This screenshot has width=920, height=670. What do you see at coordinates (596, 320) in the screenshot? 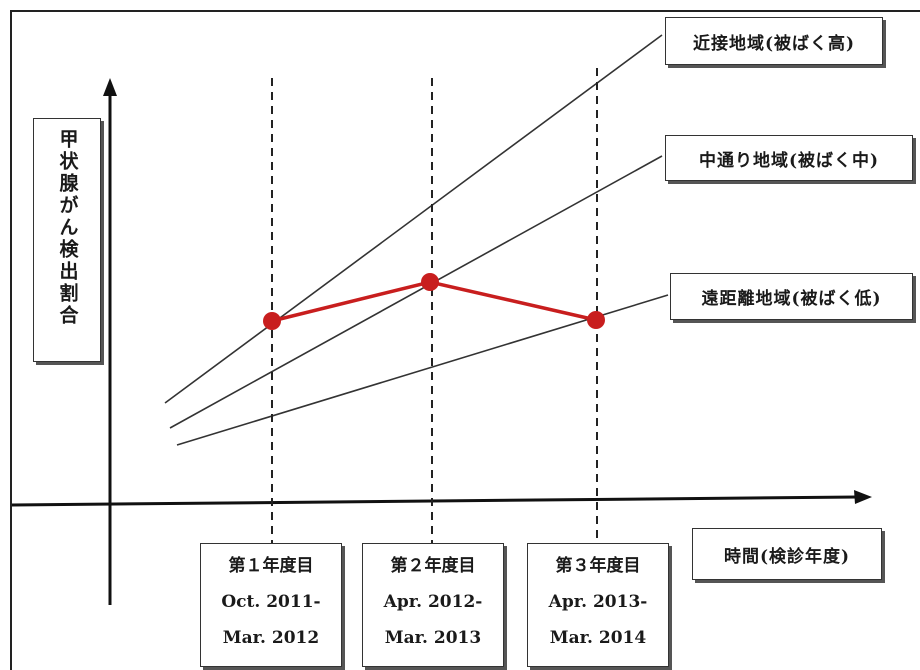
I see `observed-point-year3` at bounding box center [596, 320].